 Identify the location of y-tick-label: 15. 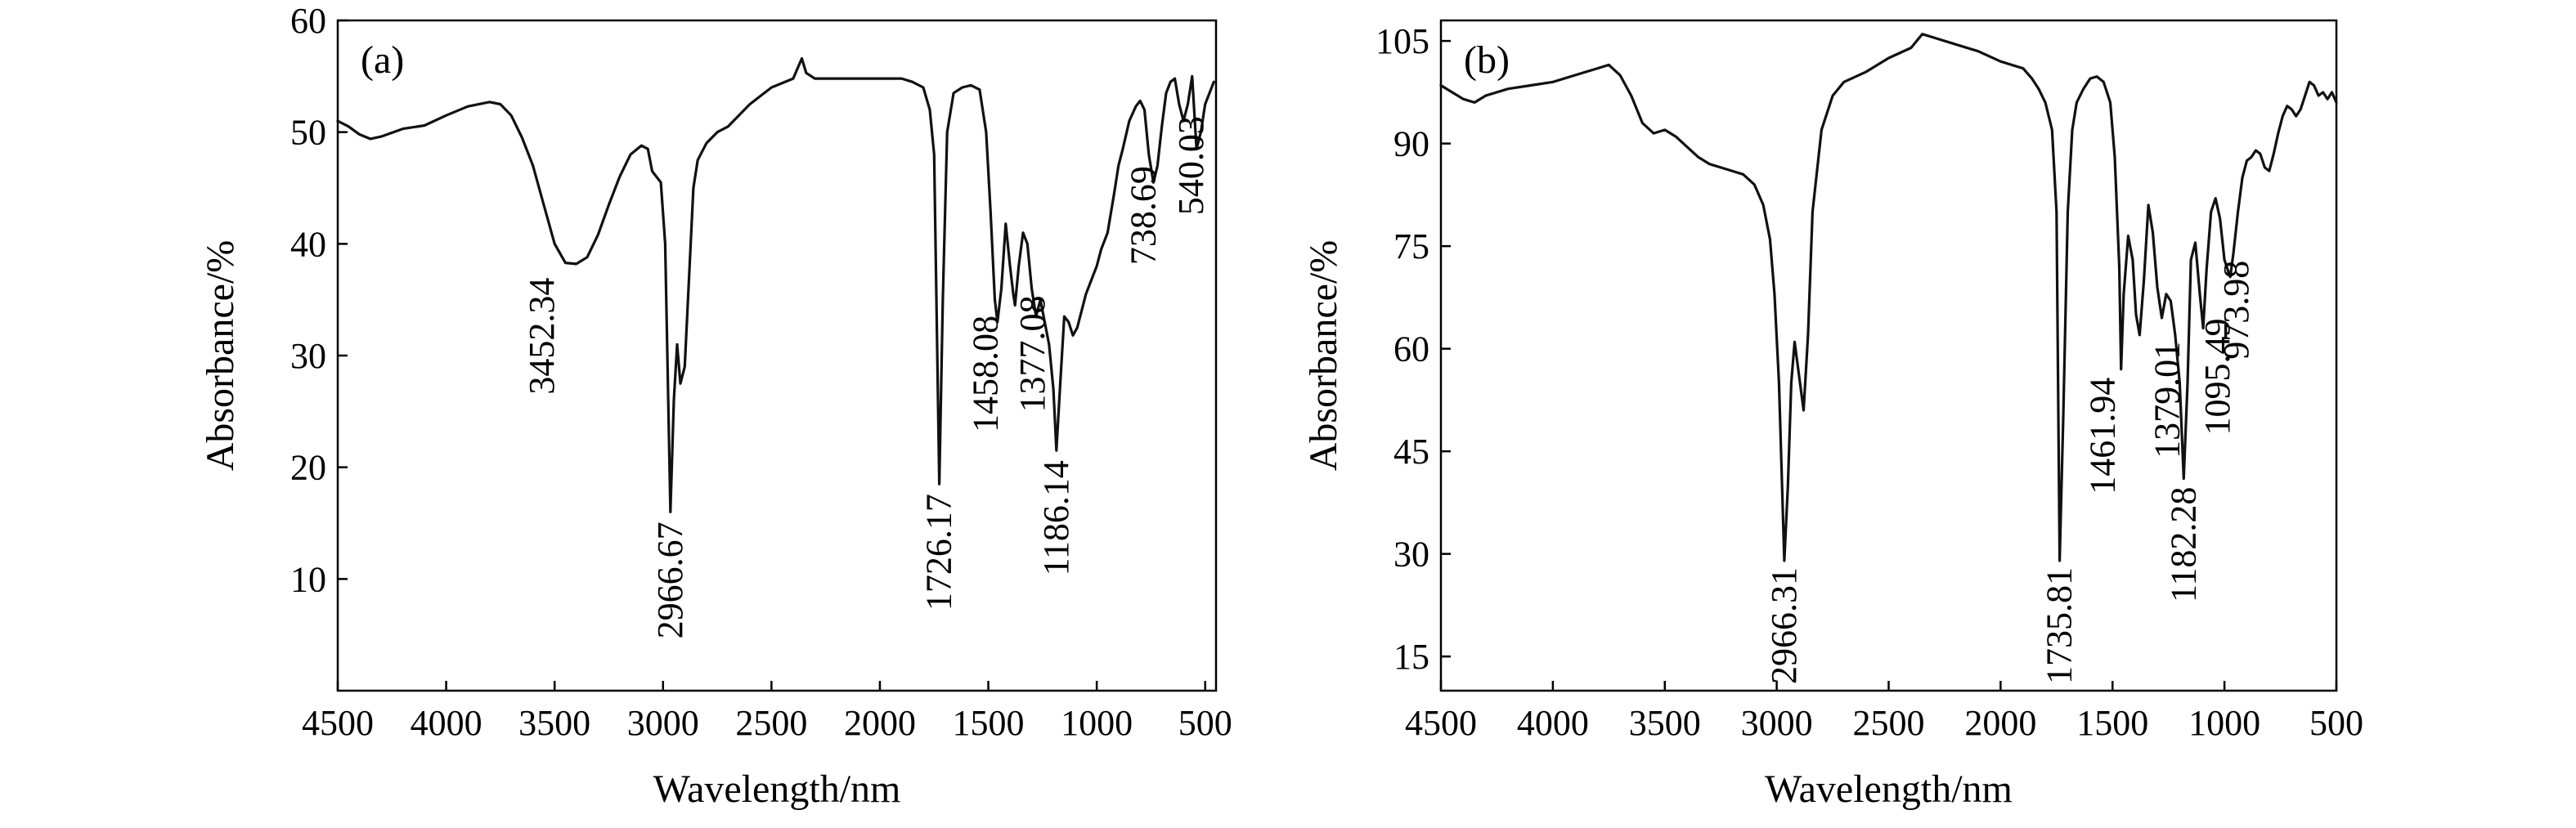
(1411, 657).